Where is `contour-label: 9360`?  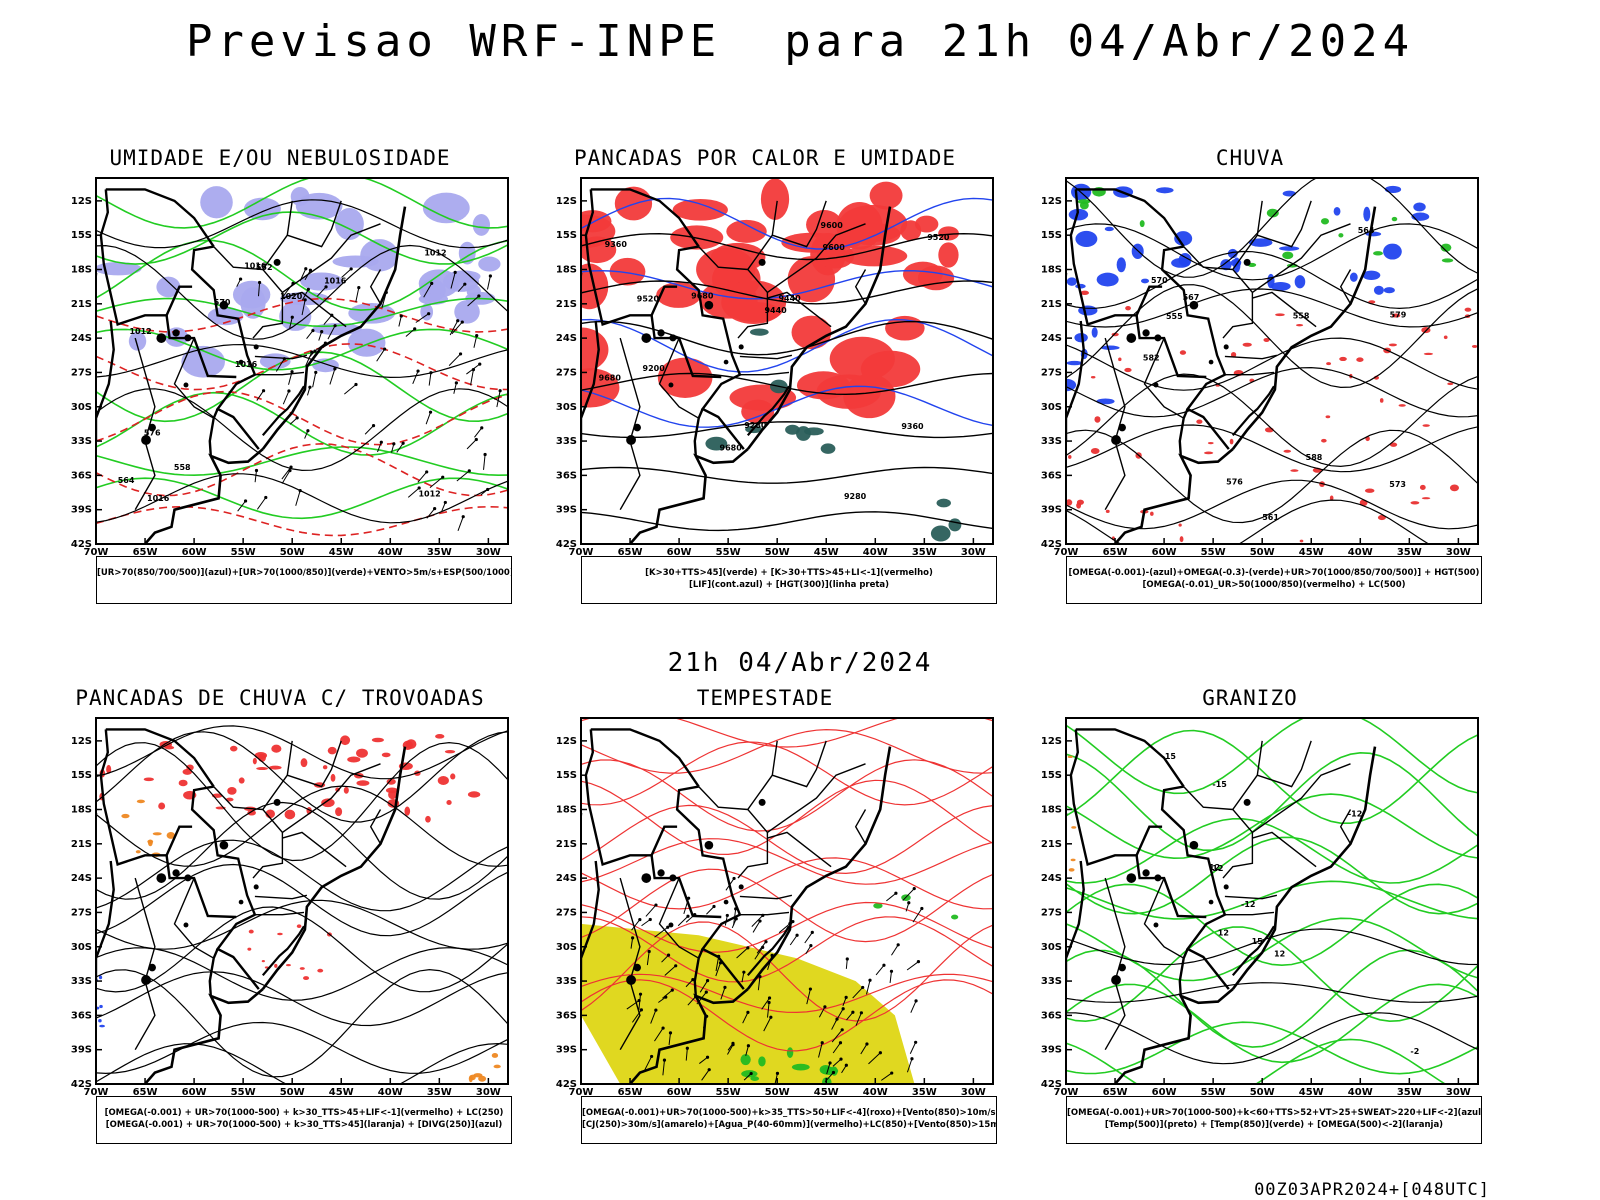 contour-label: 9360 is located at coordinates (616, 244).